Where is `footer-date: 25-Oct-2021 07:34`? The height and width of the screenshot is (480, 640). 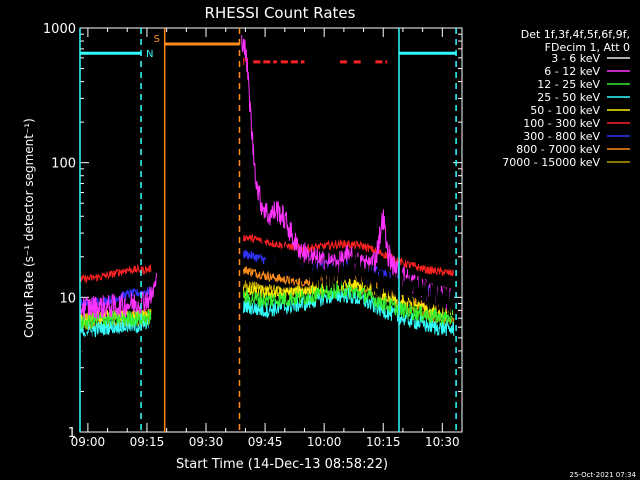 footer-date: 25-Oct-2021 07:34 is located at coordinates (603, 475).